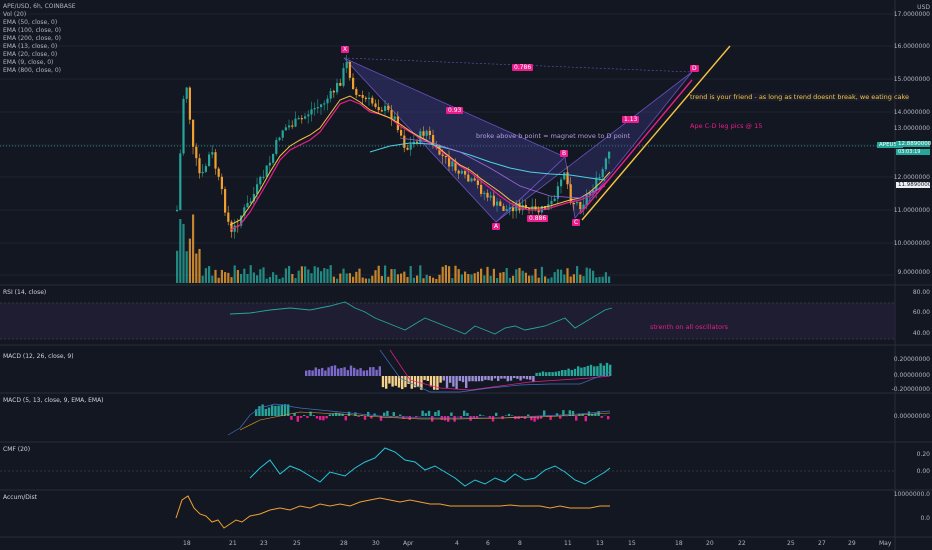 The width and height of the screenshot is (932, 550). I want to click on accum-title: Accum/Dist, so click(20, 497).